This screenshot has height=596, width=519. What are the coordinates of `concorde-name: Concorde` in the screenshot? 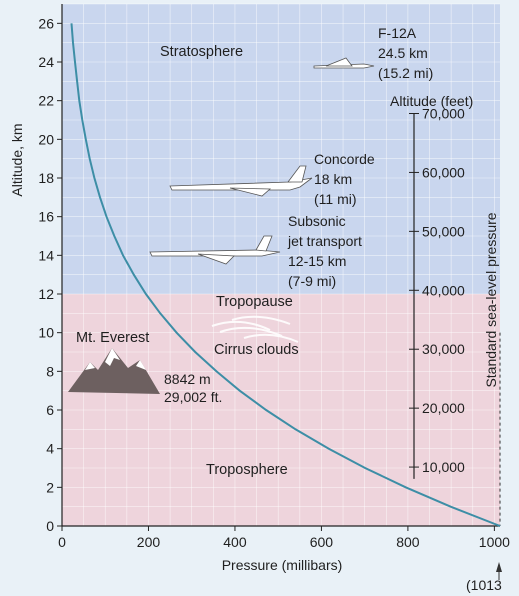 It's located at (344, 159).